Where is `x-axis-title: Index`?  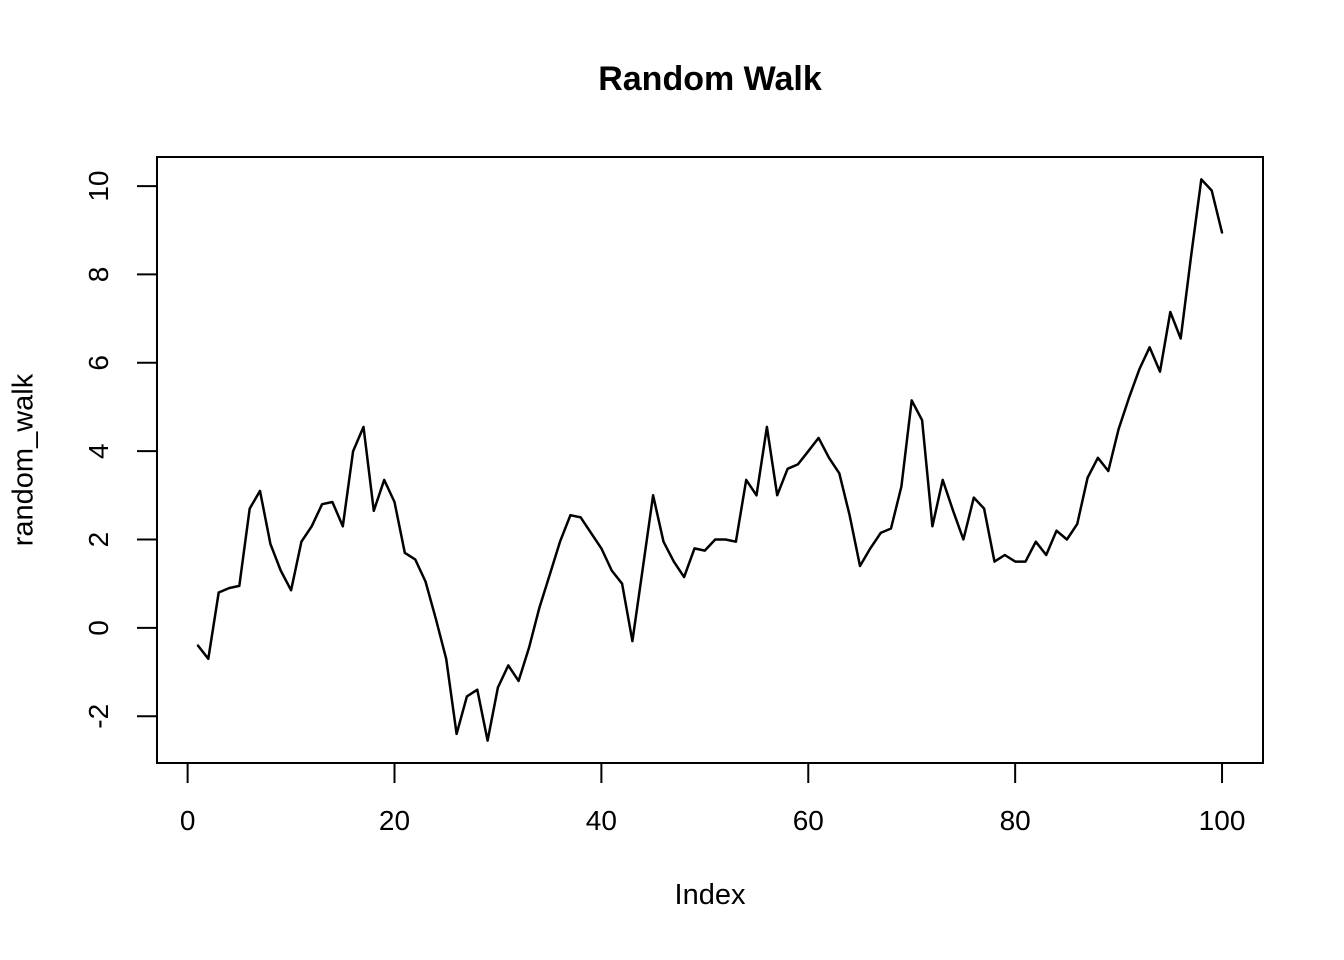
x-axis-title: Index is located at coordinates (710, 895).